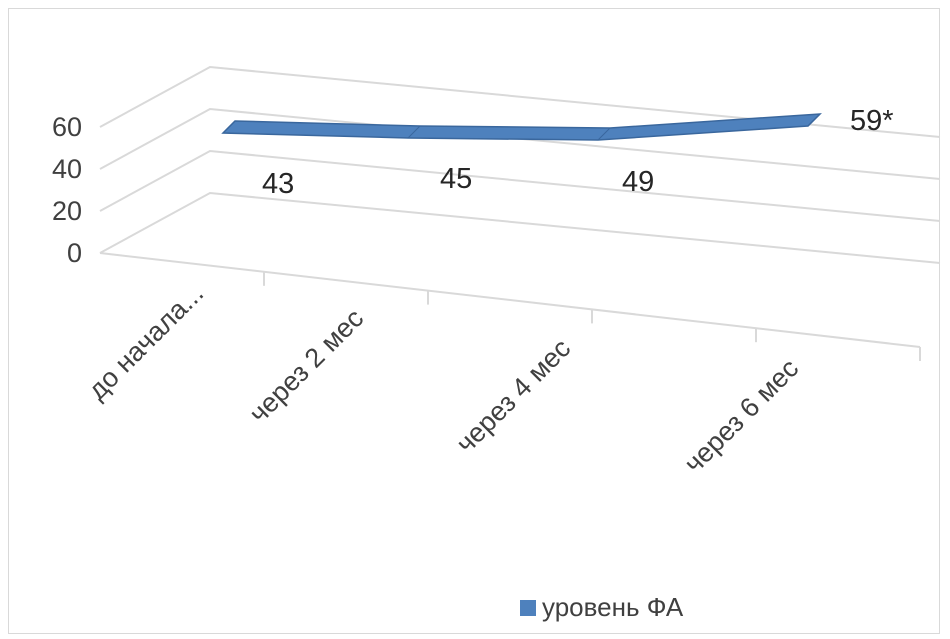 The width and height of the screenshot is (950, 639). Describe the element at coordinates (306, 366) in the screenshot. I see `x-tick-label: через 2 мес` at that location.